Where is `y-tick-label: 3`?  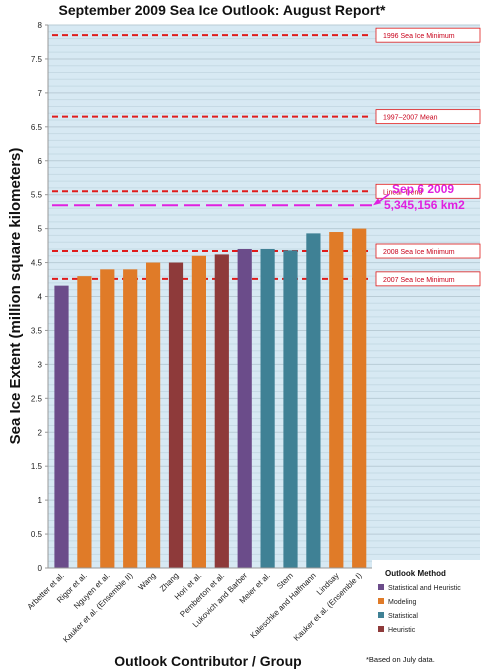
y-tick-label: 3 is located at coordinates (40, 364).